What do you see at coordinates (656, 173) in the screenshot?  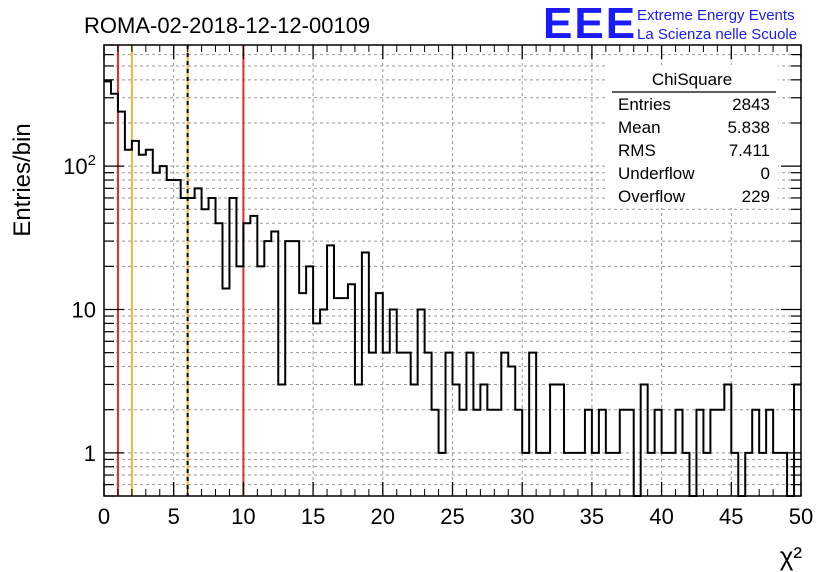 I see `stats-label: Underflow` at bounding box center [656, 173].